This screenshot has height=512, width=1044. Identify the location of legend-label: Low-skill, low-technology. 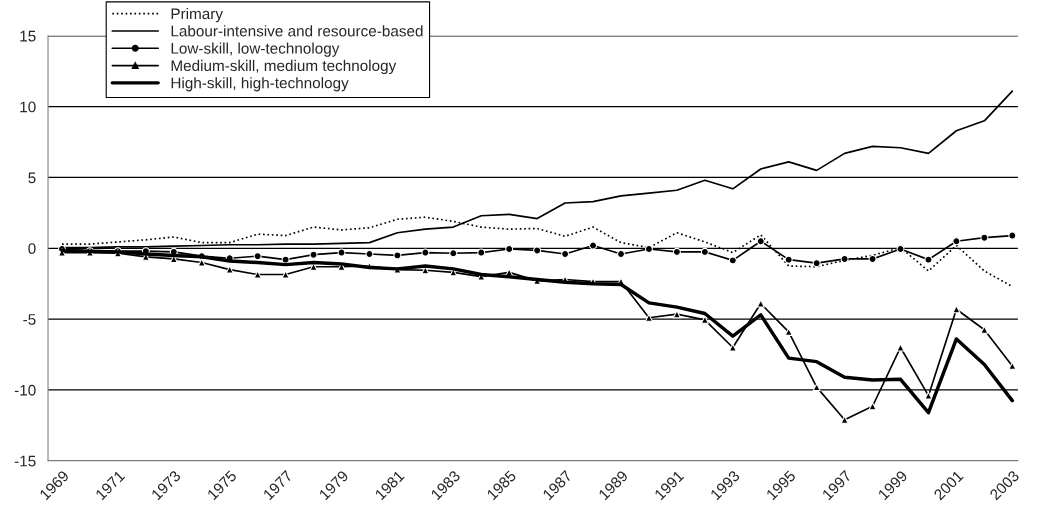
(255, 49).